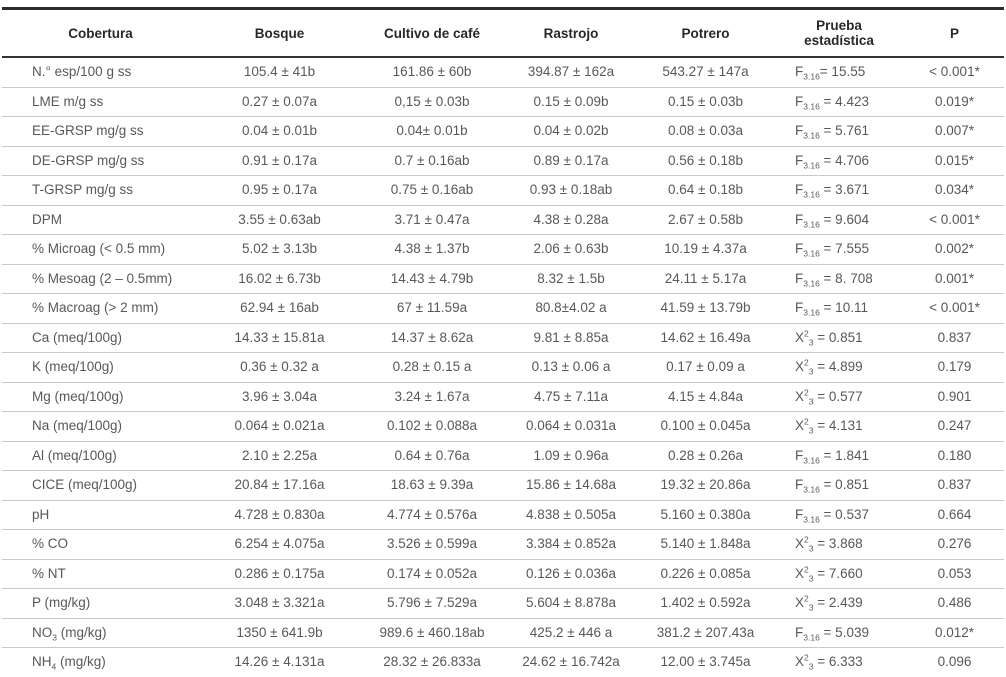 Image resolution: width=1006 pixels, height=677 pixels. I want to click on row-label-cell: Na (meq/100g), so click(100, 426).